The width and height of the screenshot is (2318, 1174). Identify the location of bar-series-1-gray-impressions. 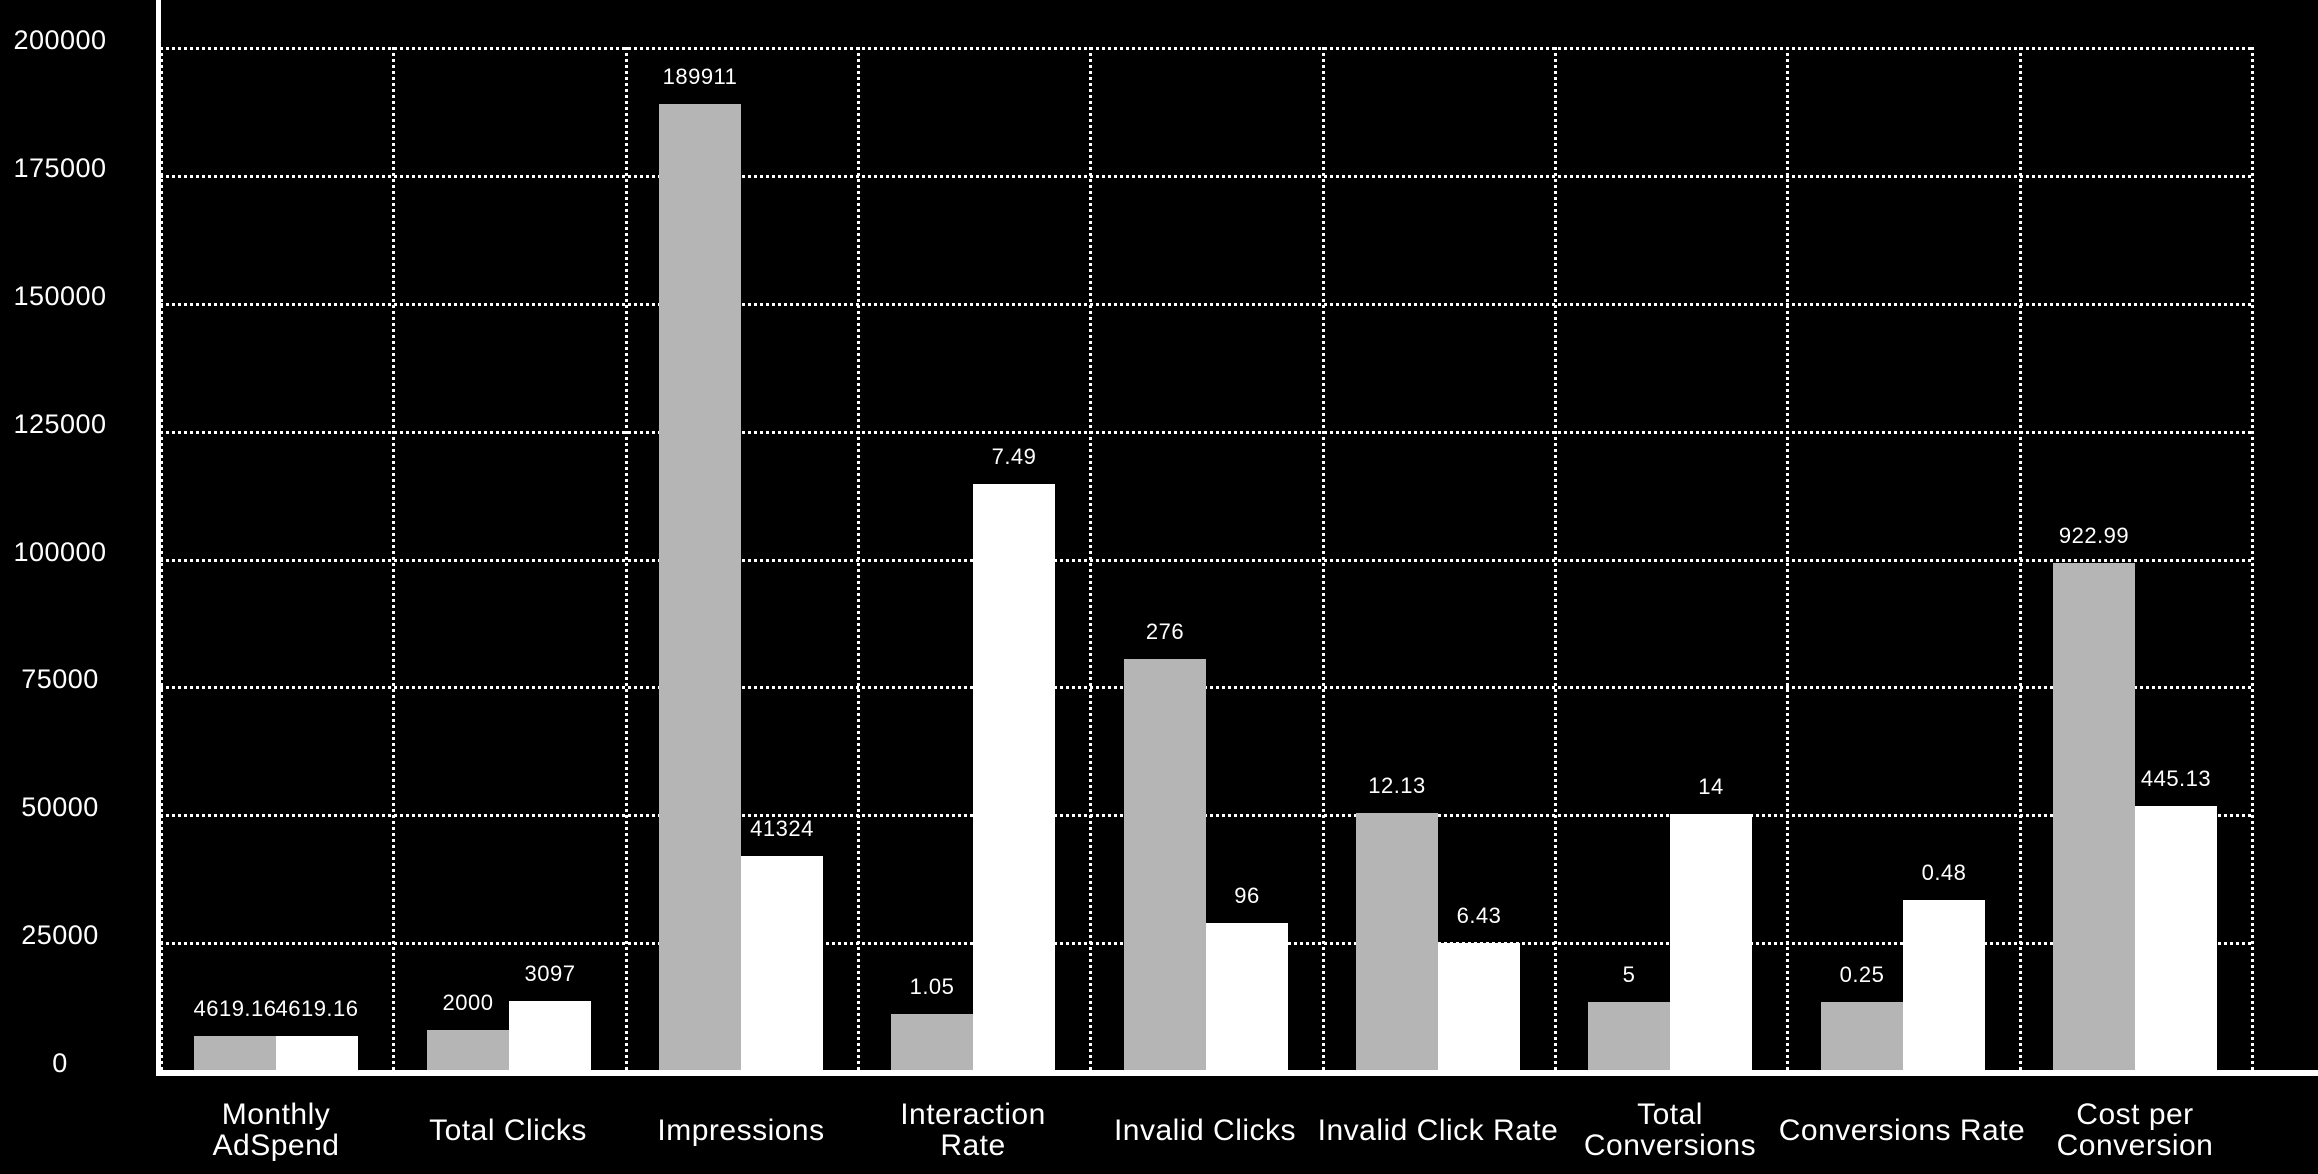
(700, 587).